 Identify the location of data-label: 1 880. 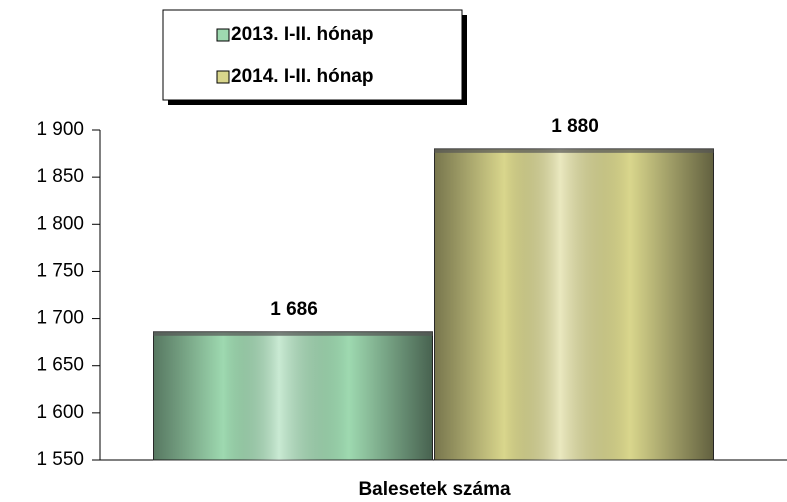
(575, 126).